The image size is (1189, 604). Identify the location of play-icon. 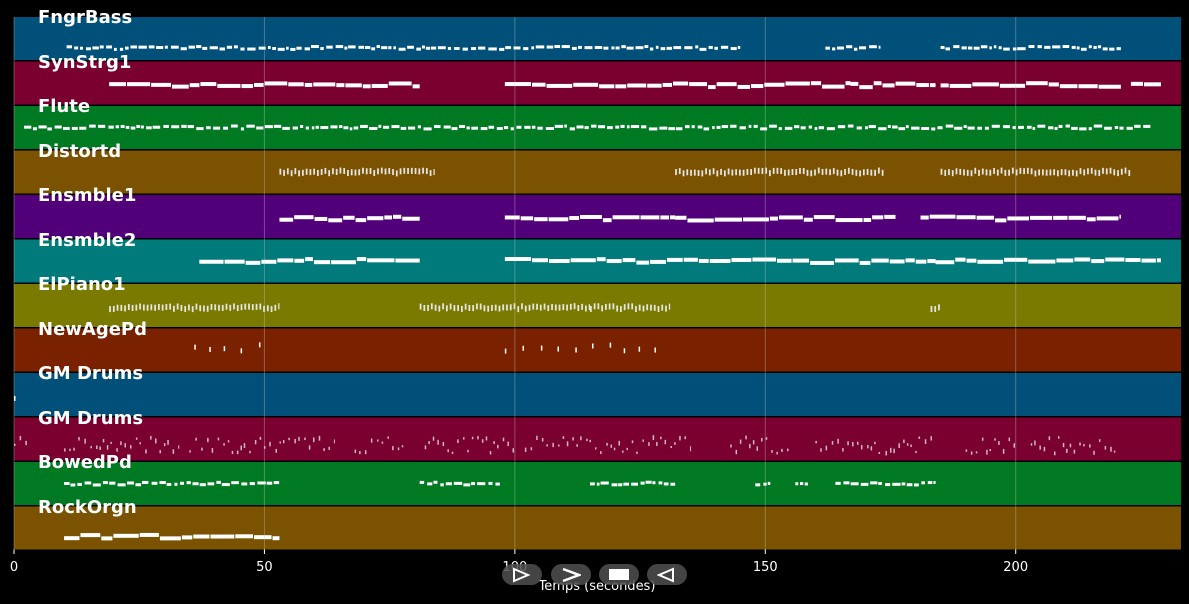
(522, 574).